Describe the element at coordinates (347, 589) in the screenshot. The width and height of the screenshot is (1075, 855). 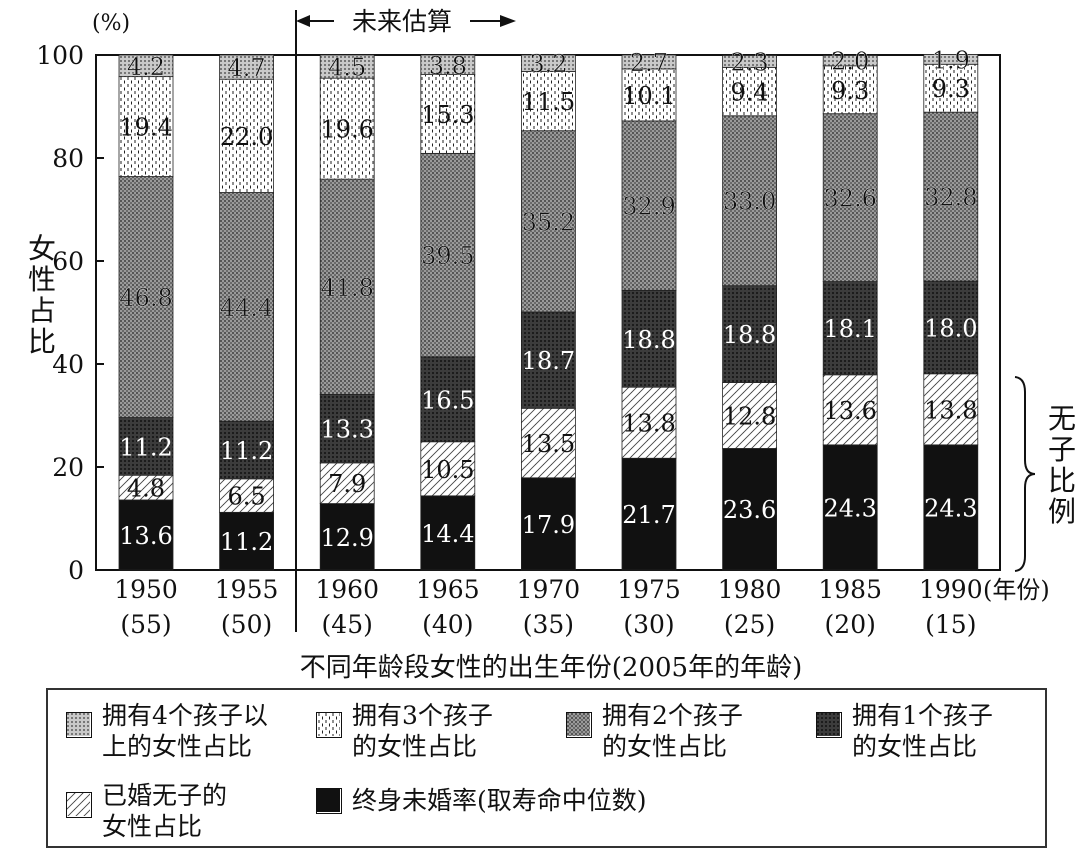
I see `x-tick-label: 1960` at that location.